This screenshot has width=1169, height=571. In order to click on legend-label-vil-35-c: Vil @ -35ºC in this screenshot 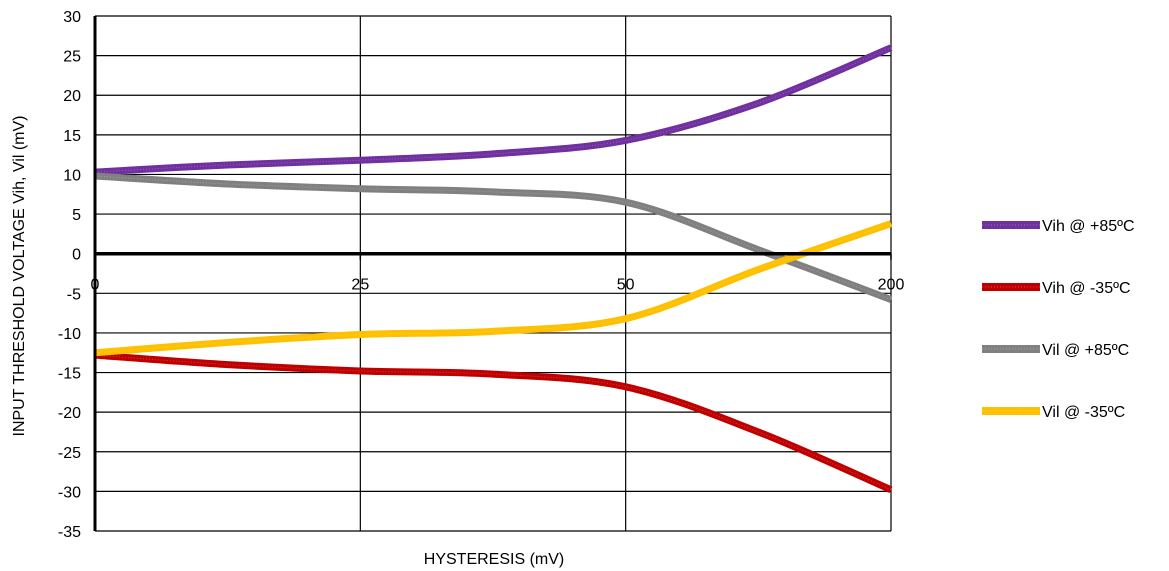, I will do `click(1083, 412)`.